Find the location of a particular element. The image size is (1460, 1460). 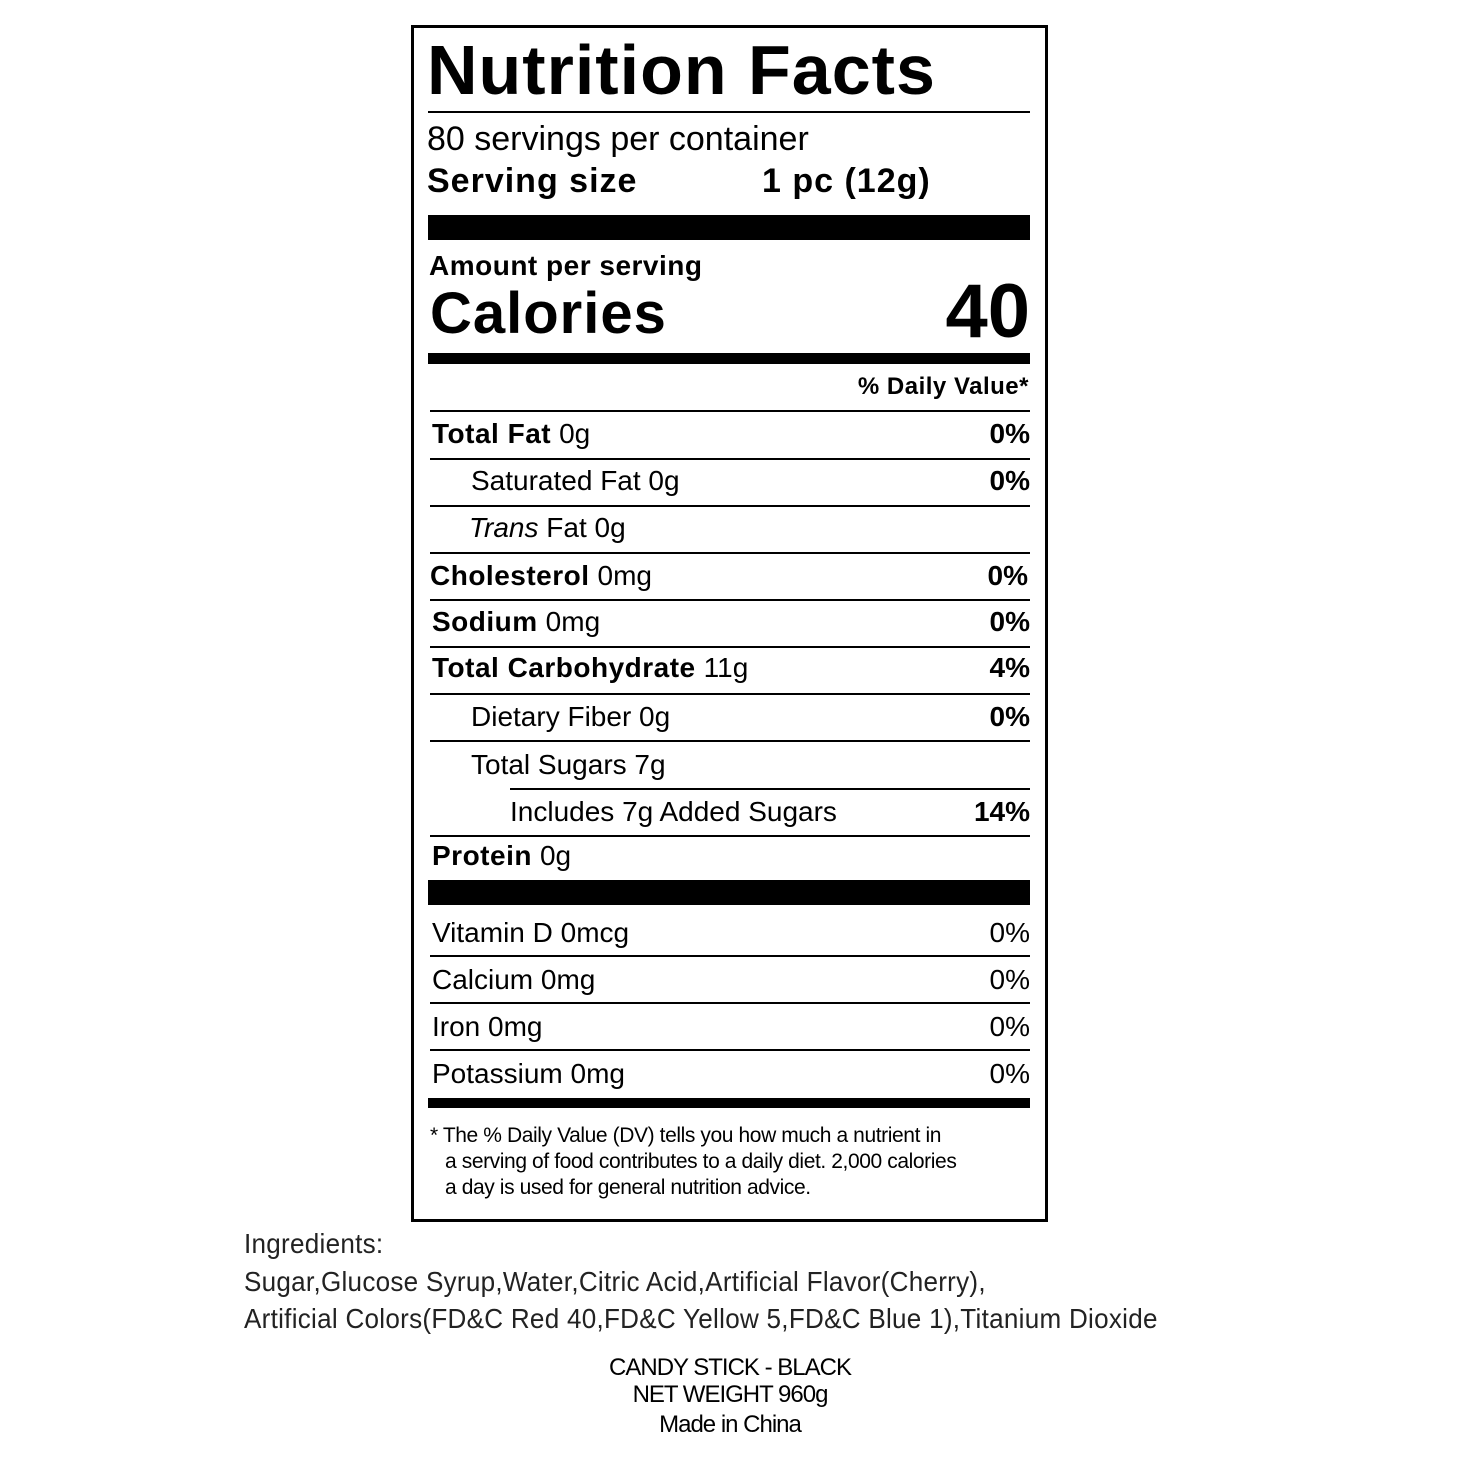

vitamin-row-vitamin-d: Vitamin D 0mcg 0% is located at coordinates (731, 933).